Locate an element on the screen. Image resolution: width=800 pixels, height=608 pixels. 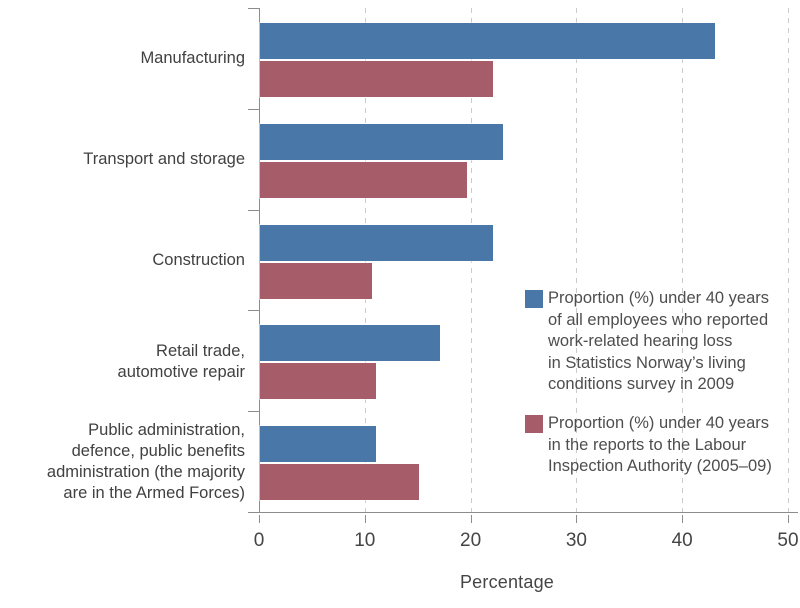
x-axis-line is located at coordinates (523, 512).